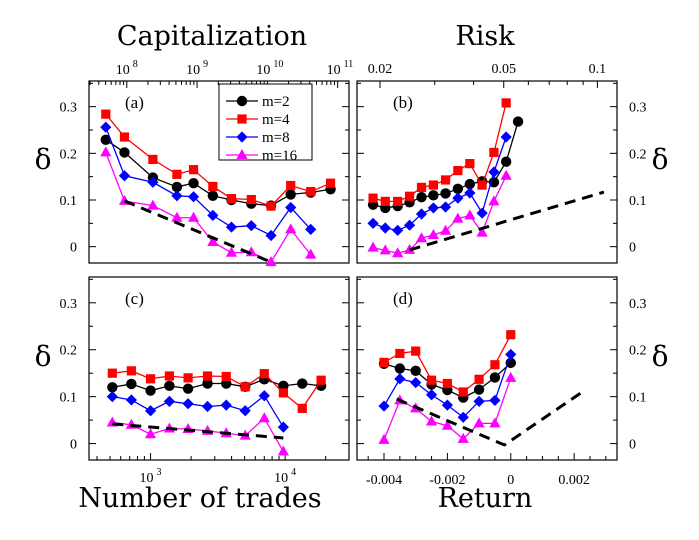  What do you see at coordinates (281, 478) in the screenshot?
I see `x-tick-label: 10` at bounding box center [281, 478].